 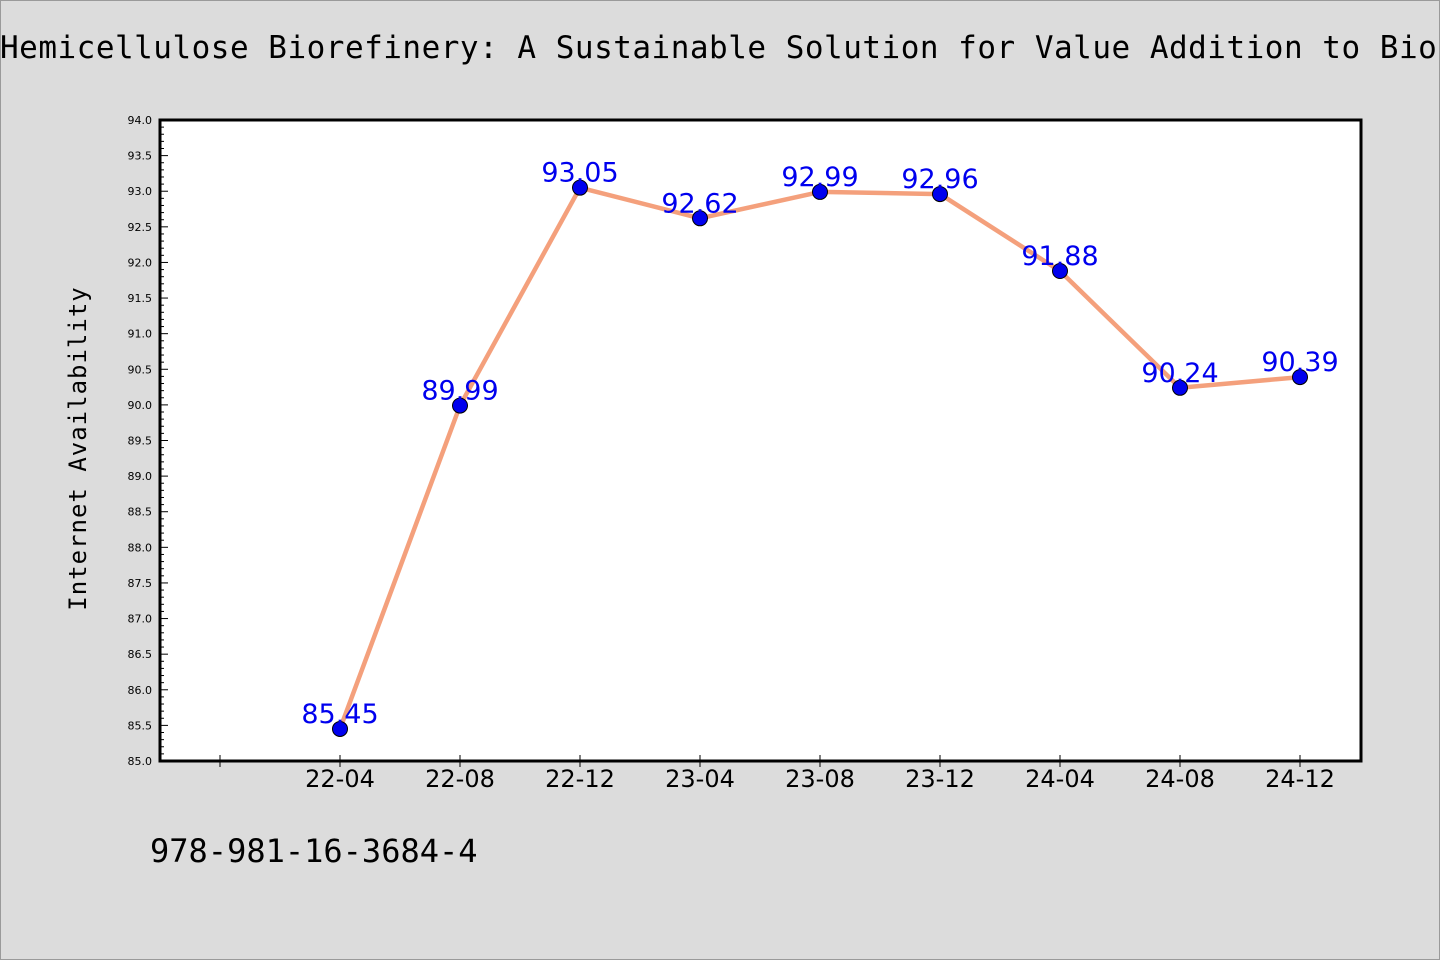 What do you see at coordinates (1180, 779) in the screenshot?
I see `x-tick-label: 24-08` at bounding box center [1180, 779].